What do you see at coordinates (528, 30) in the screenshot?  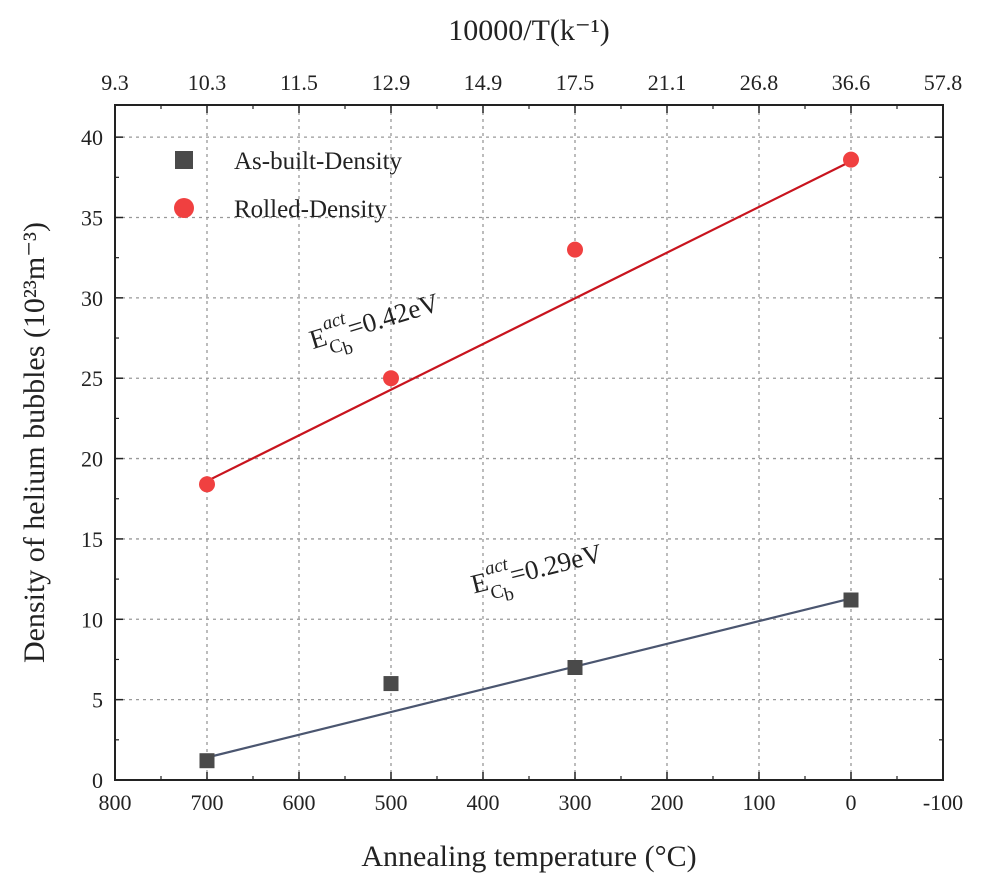 I see `top-axis-title: 10000/T(k⁻¹)` at bounding box center [528, 30].